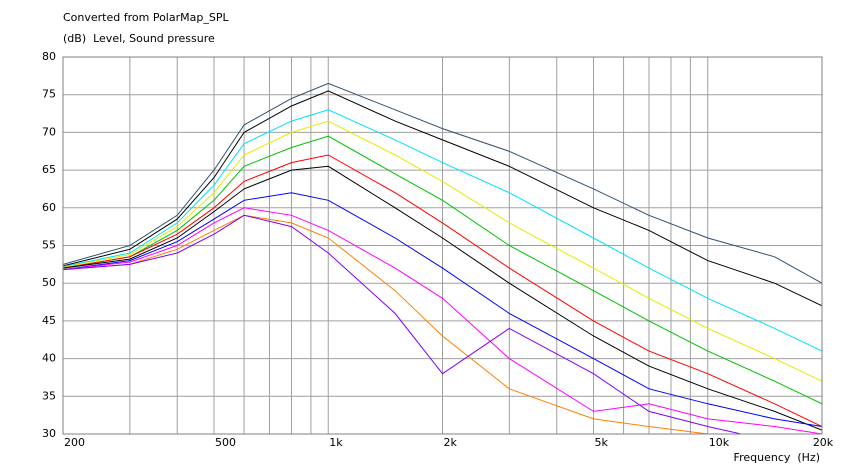 The height and width of the screenshot is (469, 844). Describe the element at coordinates (49, 131) in the screenshot. I see `y-tick-label: 70` at that location.